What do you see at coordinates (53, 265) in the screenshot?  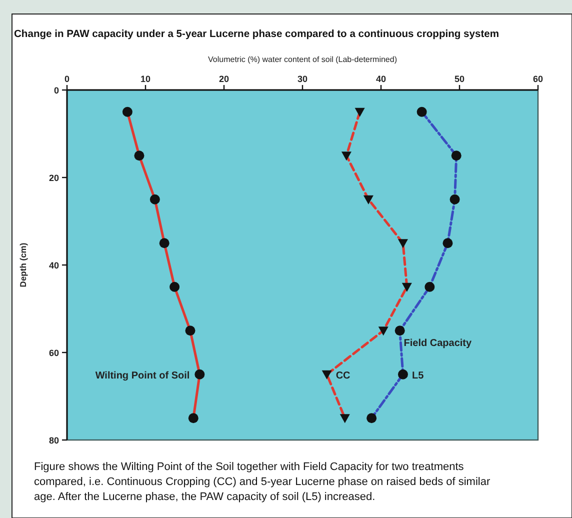 I see `y-tick-label: 40` at bounding box center [53, 265].